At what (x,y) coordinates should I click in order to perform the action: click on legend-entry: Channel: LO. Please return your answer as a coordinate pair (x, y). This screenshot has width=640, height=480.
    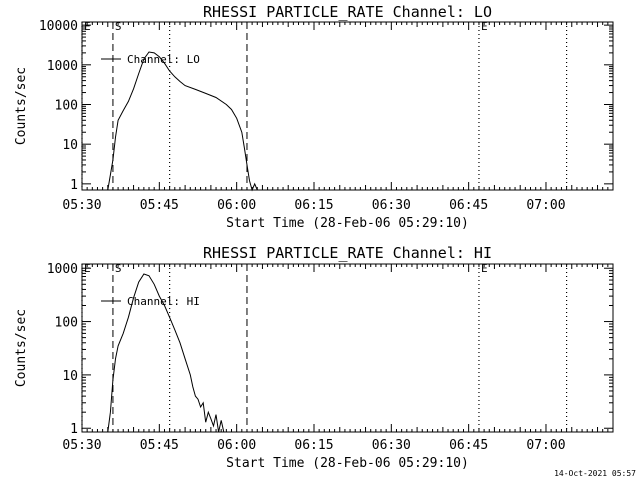
    Looking at the image, I should click on (163, 59).